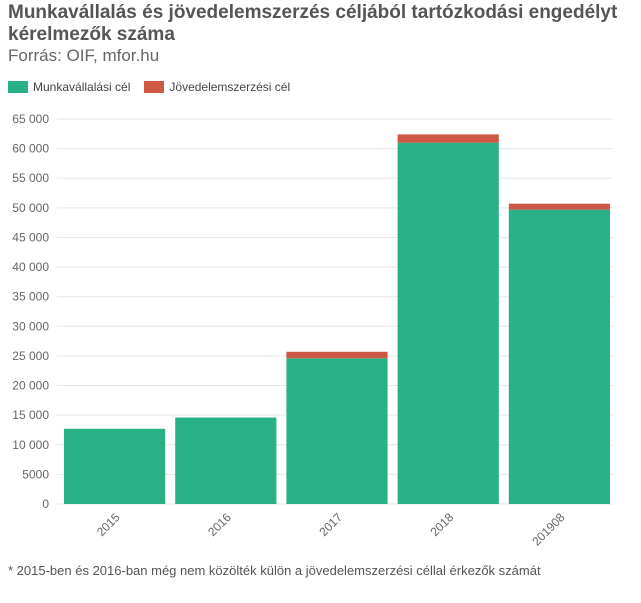 This screenshot has width=641, height=603. What do you see at coordinates (30, 445) in the screenshot?
I see `y-tick-label: 10 000` at bounding box center [30, 445].